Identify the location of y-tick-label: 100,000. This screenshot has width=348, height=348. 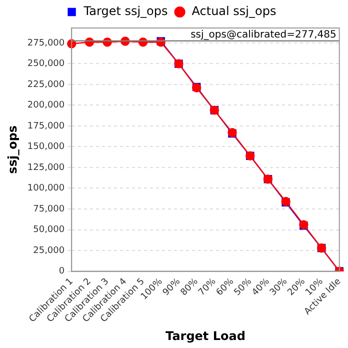
(46, 189).